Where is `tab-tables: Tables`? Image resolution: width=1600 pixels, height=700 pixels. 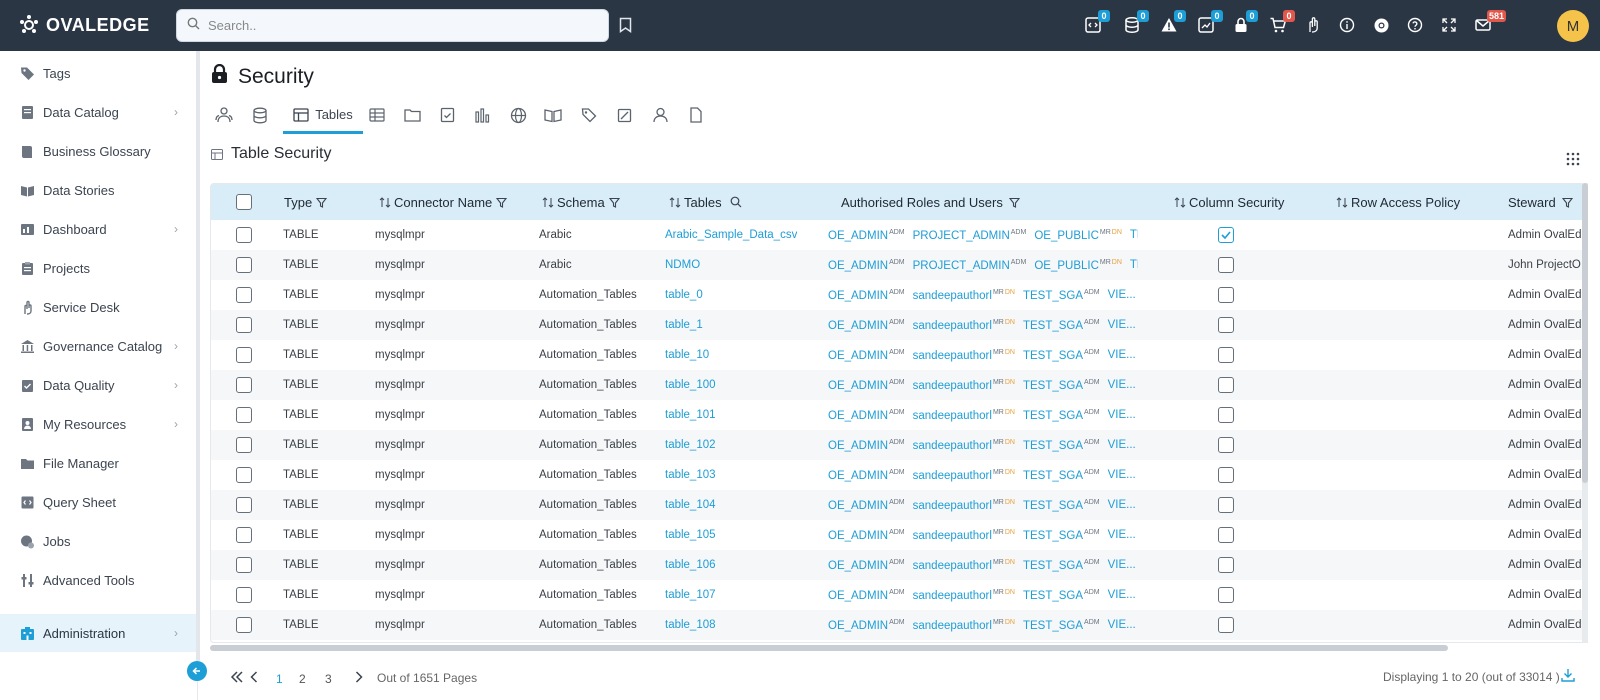 tab-tables: Tables is located at coordinates (323, 116).